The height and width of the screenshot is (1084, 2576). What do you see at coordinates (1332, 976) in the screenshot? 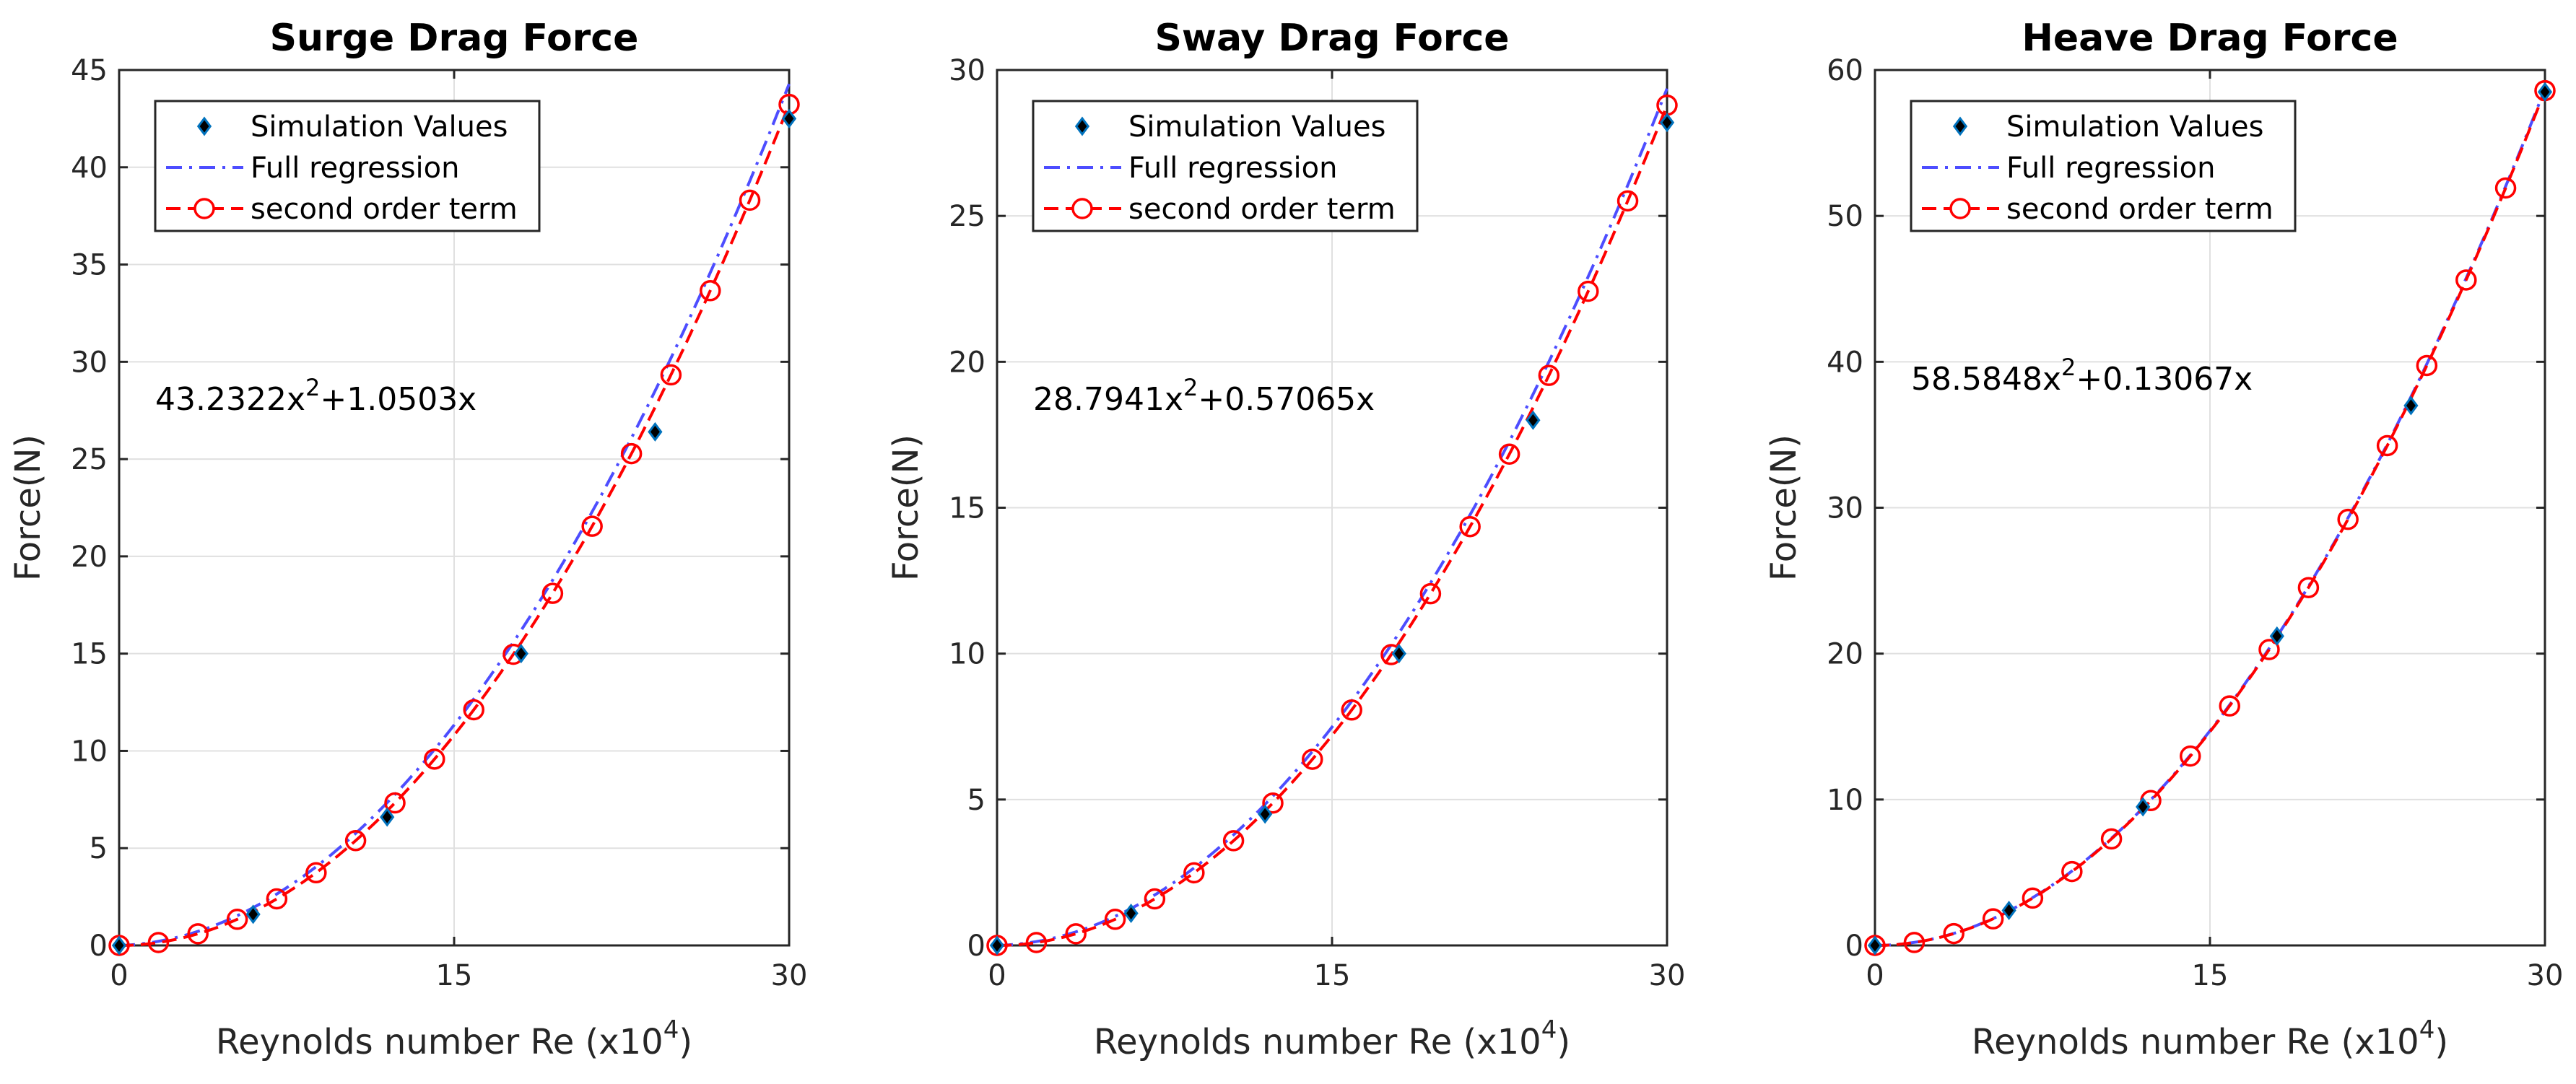
I see `x-tick-label: 15` at bounding box center [1332, 976].